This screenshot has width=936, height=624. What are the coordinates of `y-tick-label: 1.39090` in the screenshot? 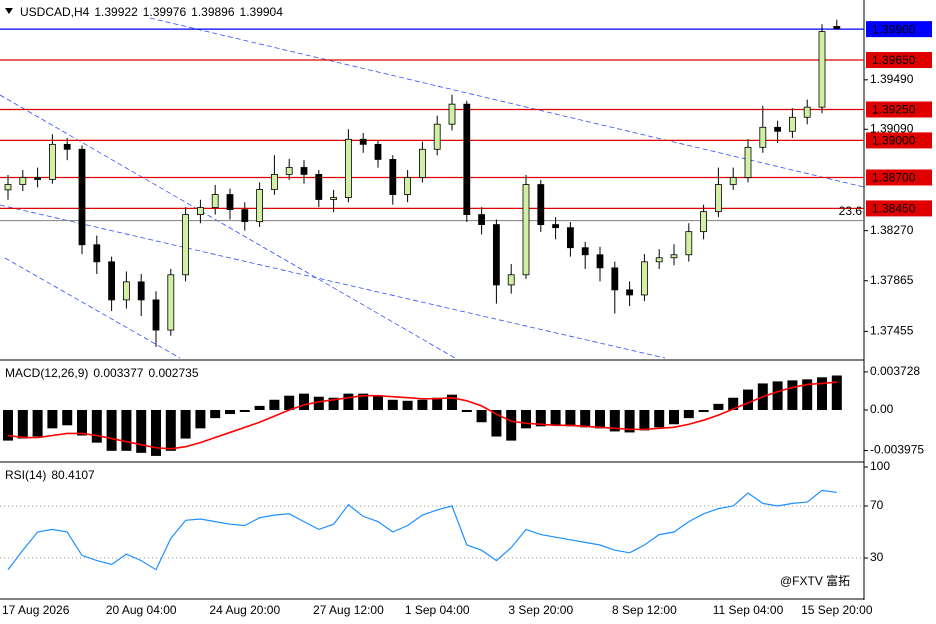 It's located at (892, 128).